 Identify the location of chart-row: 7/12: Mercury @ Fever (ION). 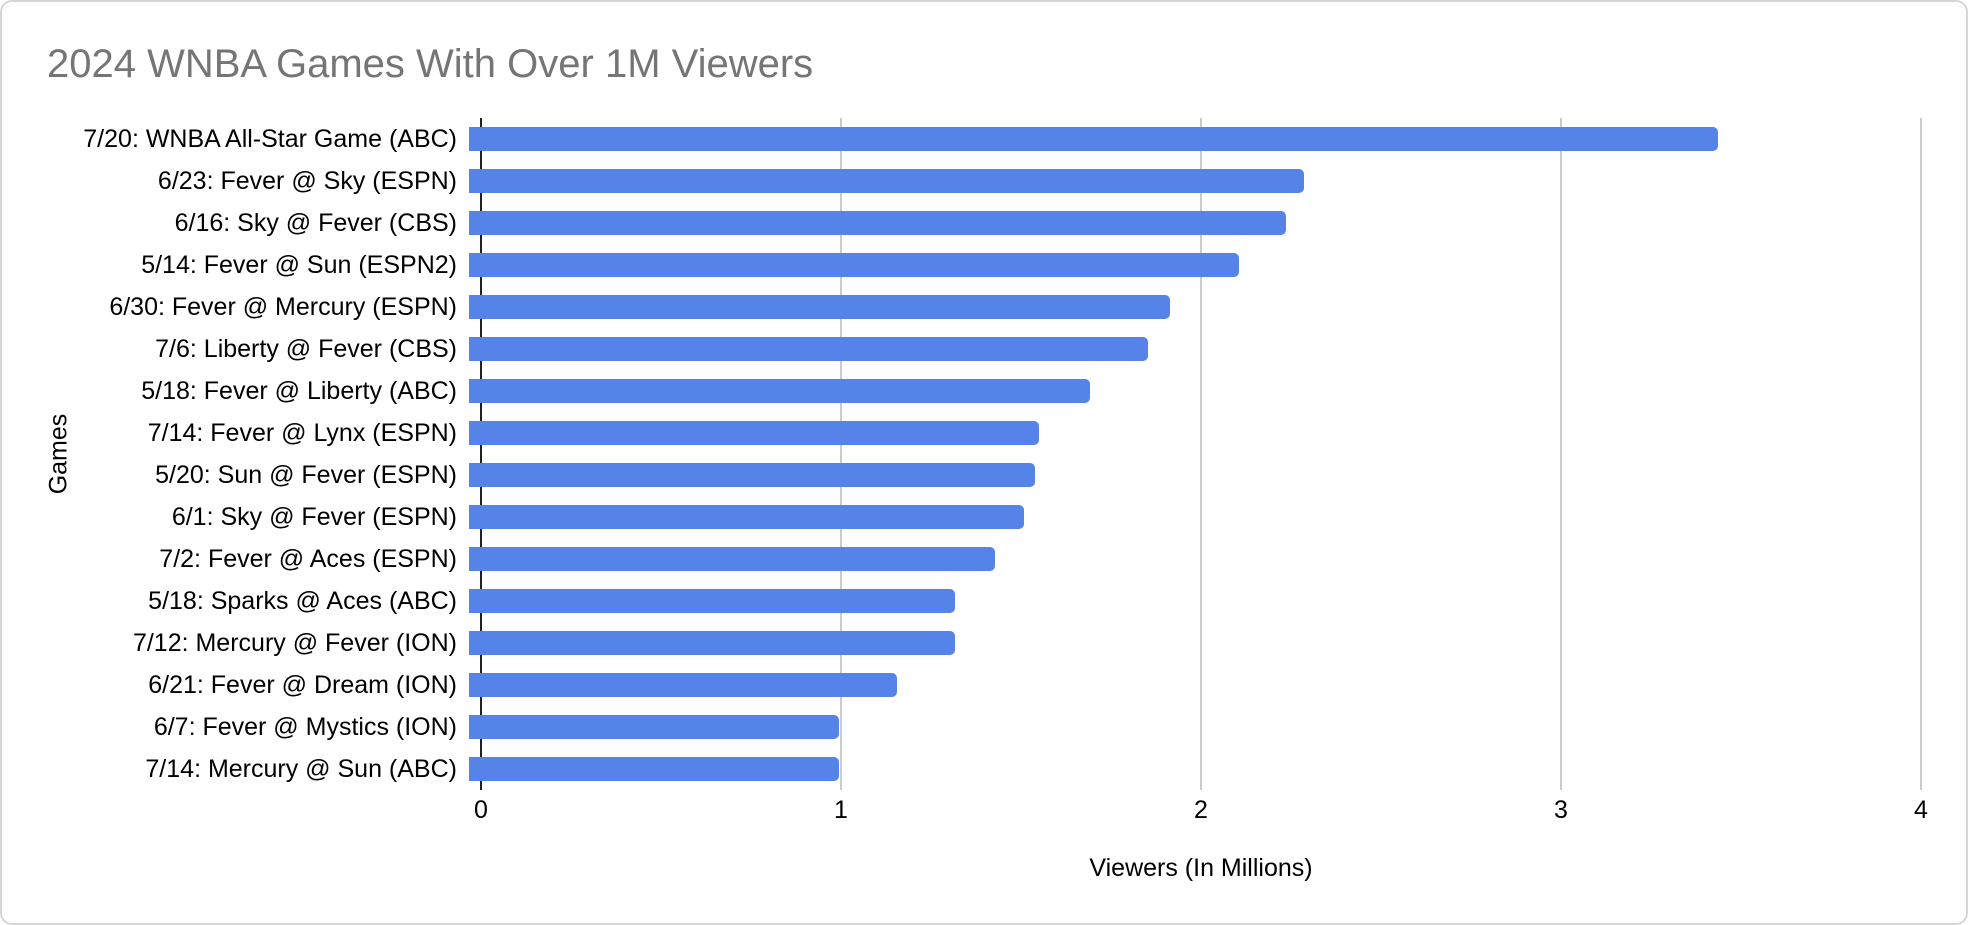
(961, 643).